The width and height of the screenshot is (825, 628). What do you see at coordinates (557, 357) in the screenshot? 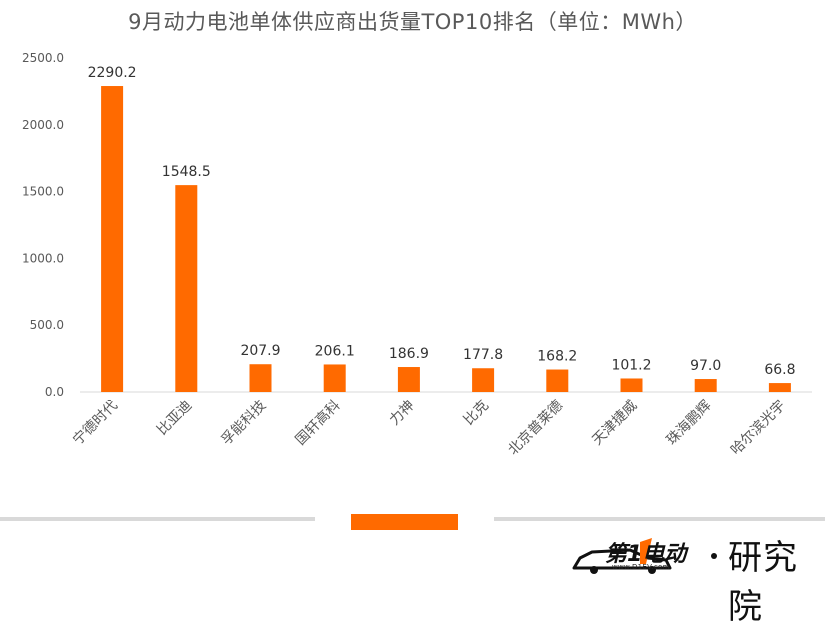
I see `data-label: 168.2` at bounding box center [557, 357].